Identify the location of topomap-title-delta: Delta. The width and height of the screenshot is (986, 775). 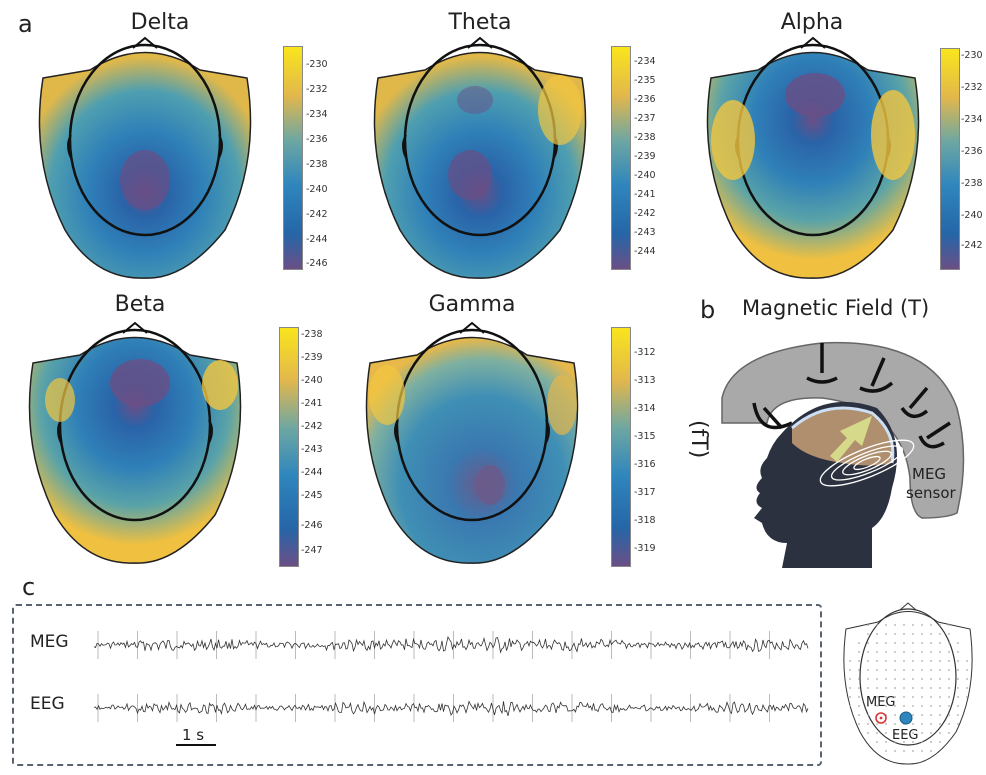
(160, 22).